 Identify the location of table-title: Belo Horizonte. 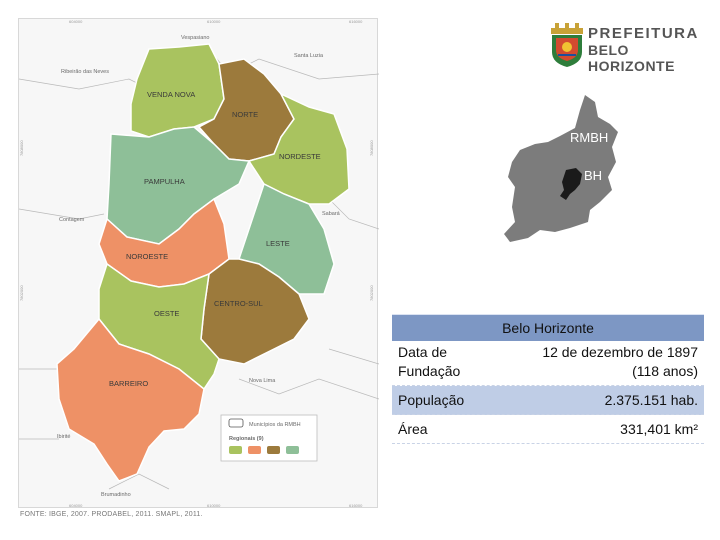
(548, 328).